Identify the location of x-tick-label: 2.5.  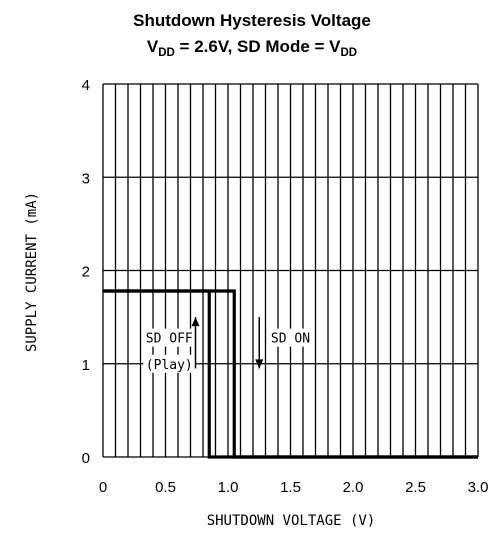
(415, 487).